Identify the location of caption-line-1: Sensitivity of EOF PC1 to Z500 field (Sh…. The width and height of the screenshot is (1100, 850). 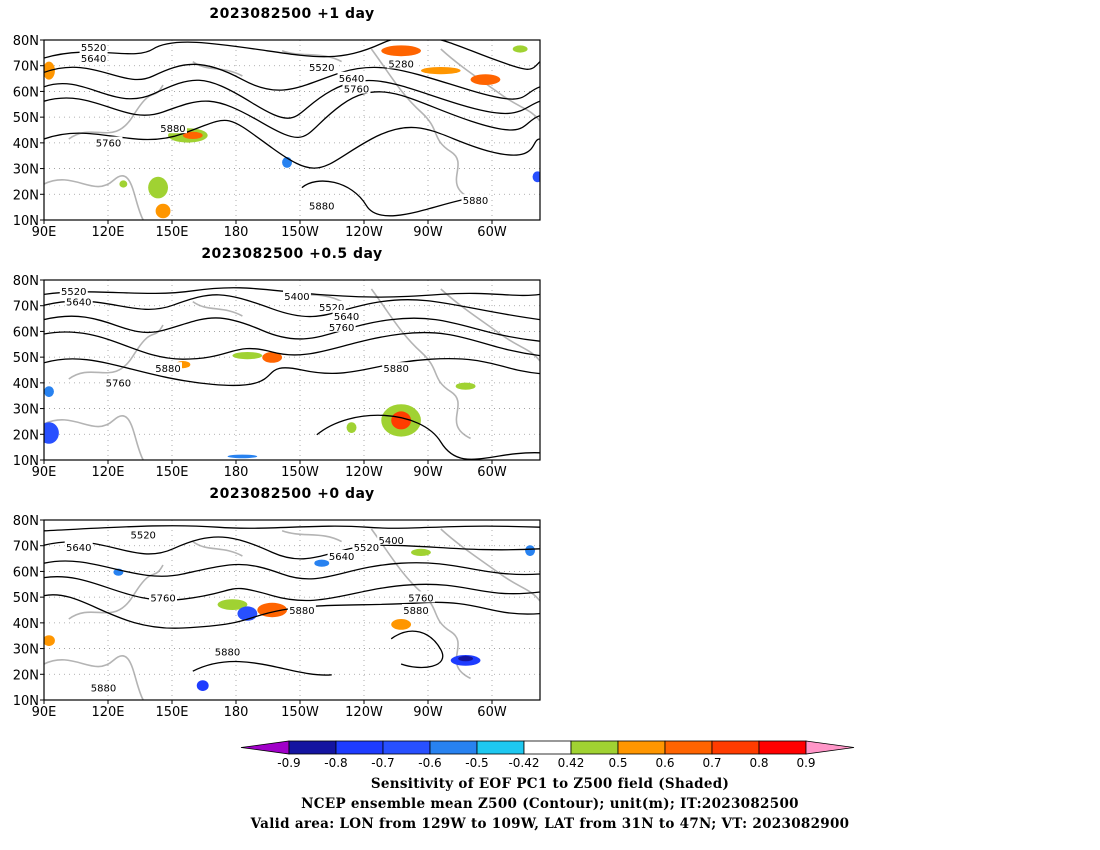
(550, 784).